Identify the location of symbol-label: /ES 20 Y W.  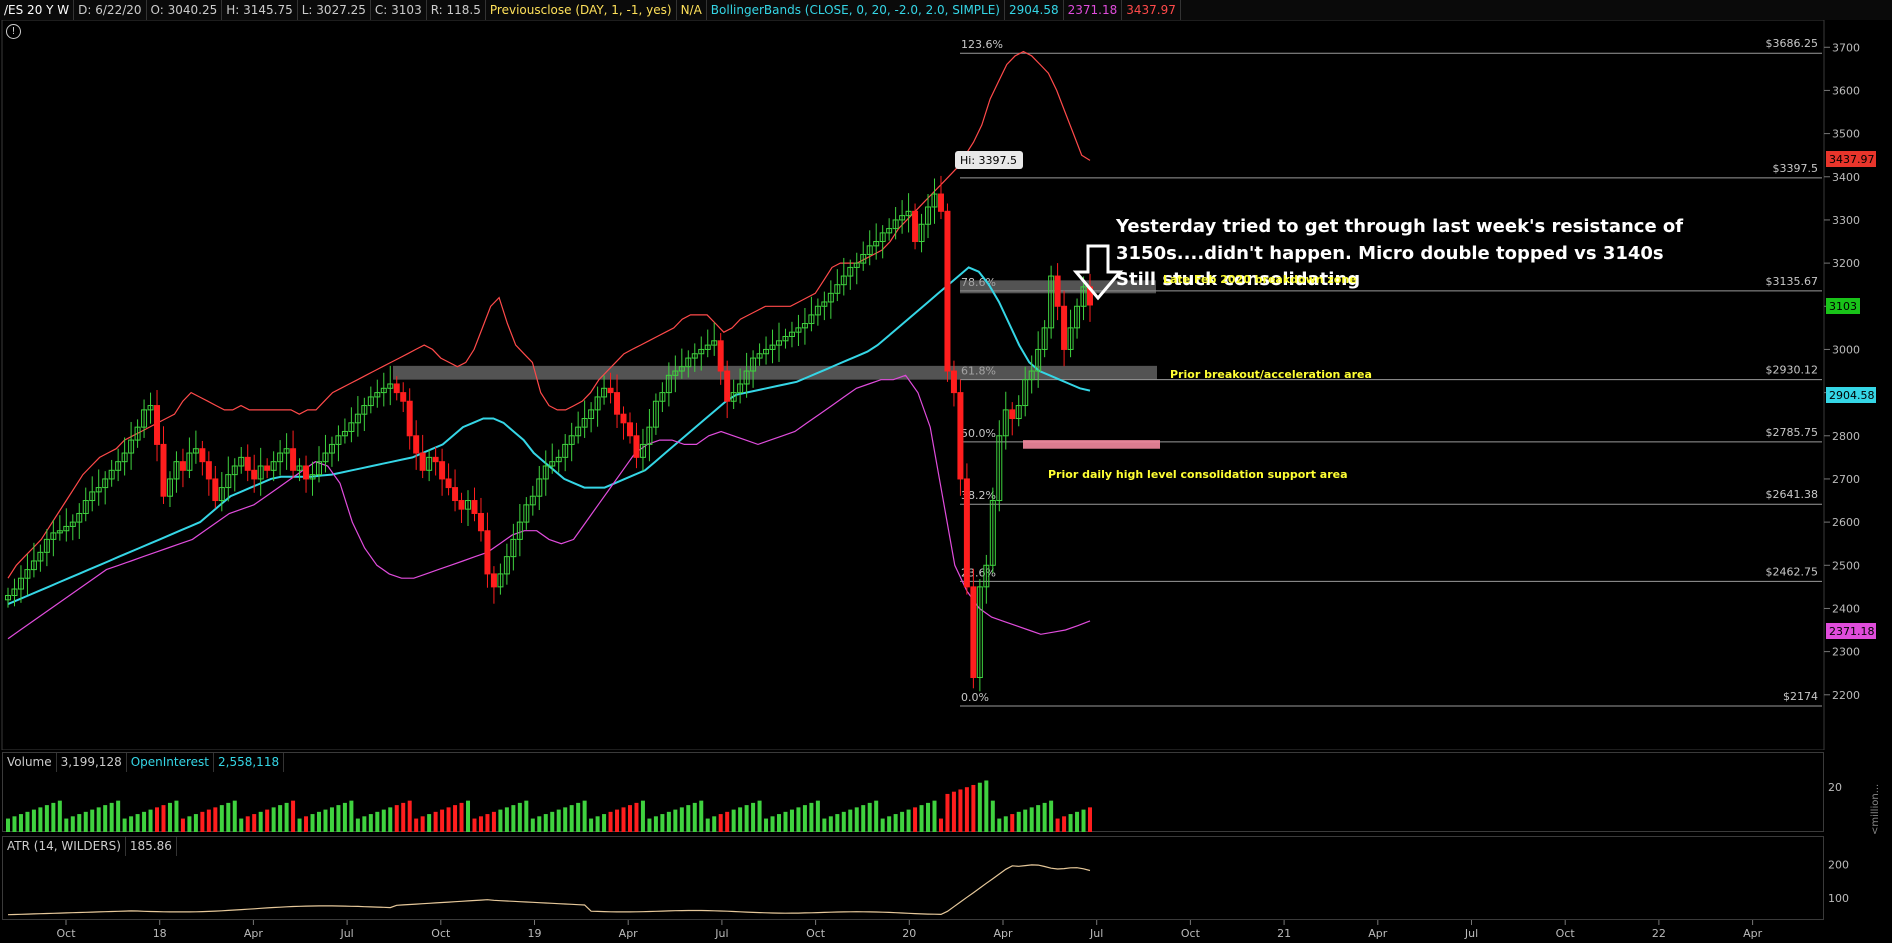
(37, 10).